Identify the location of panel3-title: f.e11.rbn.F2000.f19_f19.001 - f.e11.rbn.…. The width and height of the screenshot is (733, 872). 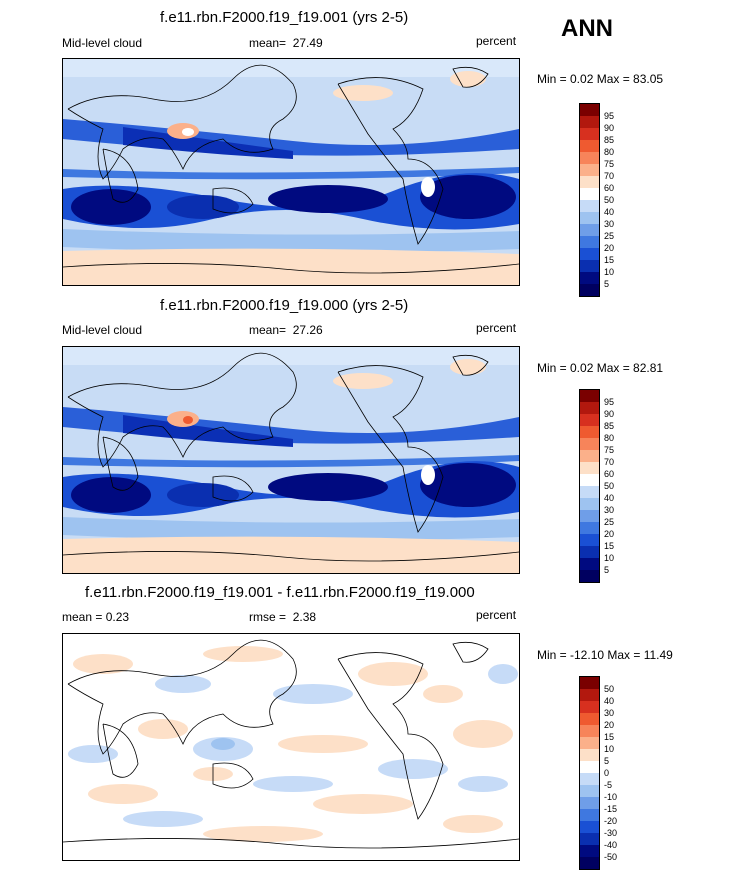
(280, 592).